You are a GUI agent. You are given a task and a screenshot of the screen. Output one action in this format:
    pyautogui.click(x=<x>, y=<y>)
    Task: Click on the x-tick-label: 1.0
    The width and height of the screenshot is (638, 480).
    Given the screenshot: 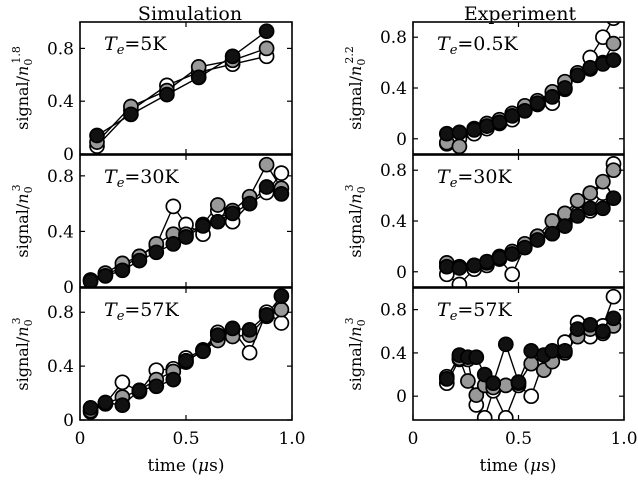 What is the action you would take?
    pyautogui.click(x=623, y=439)
    